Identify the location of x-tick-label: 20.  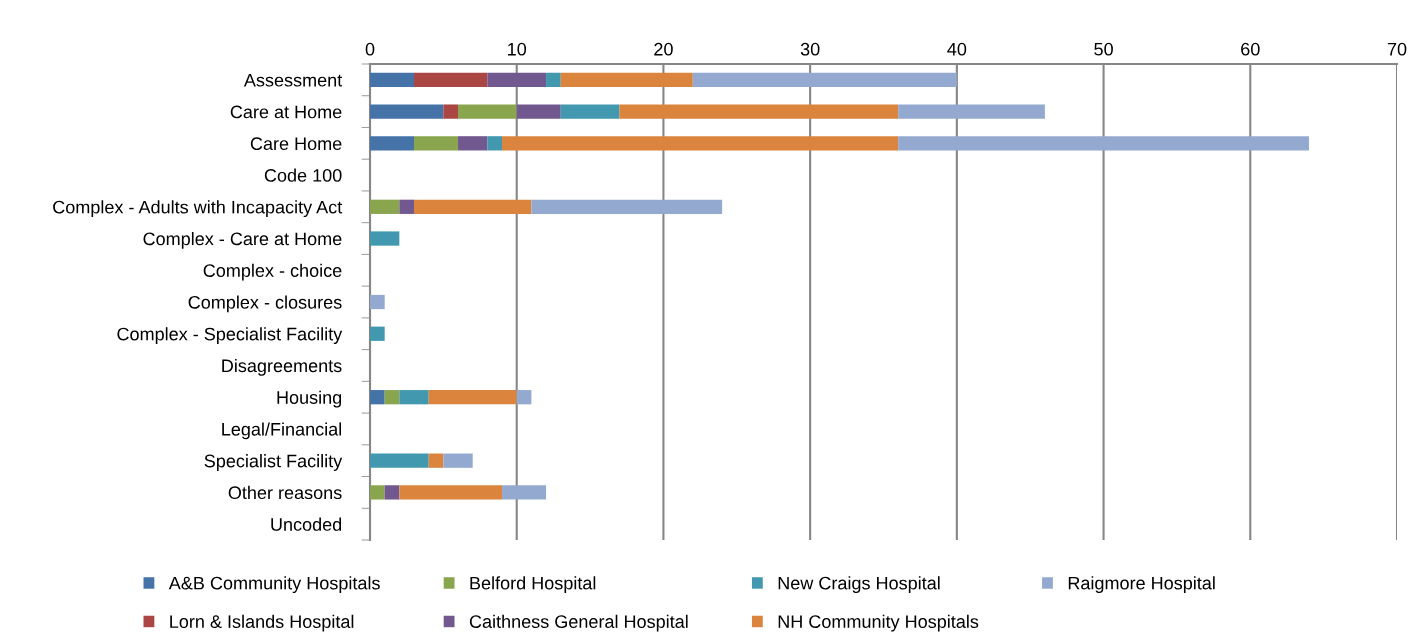
(663, 49).